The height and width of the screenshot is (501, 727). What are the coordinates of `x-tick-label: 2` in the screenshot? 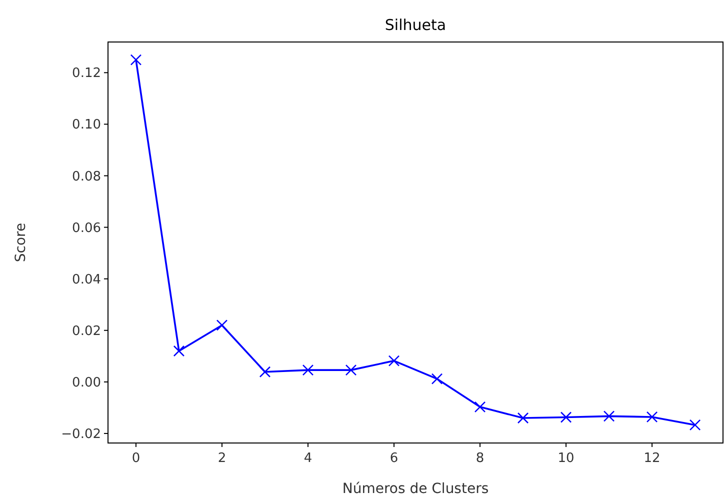 It's located at (222, 458).